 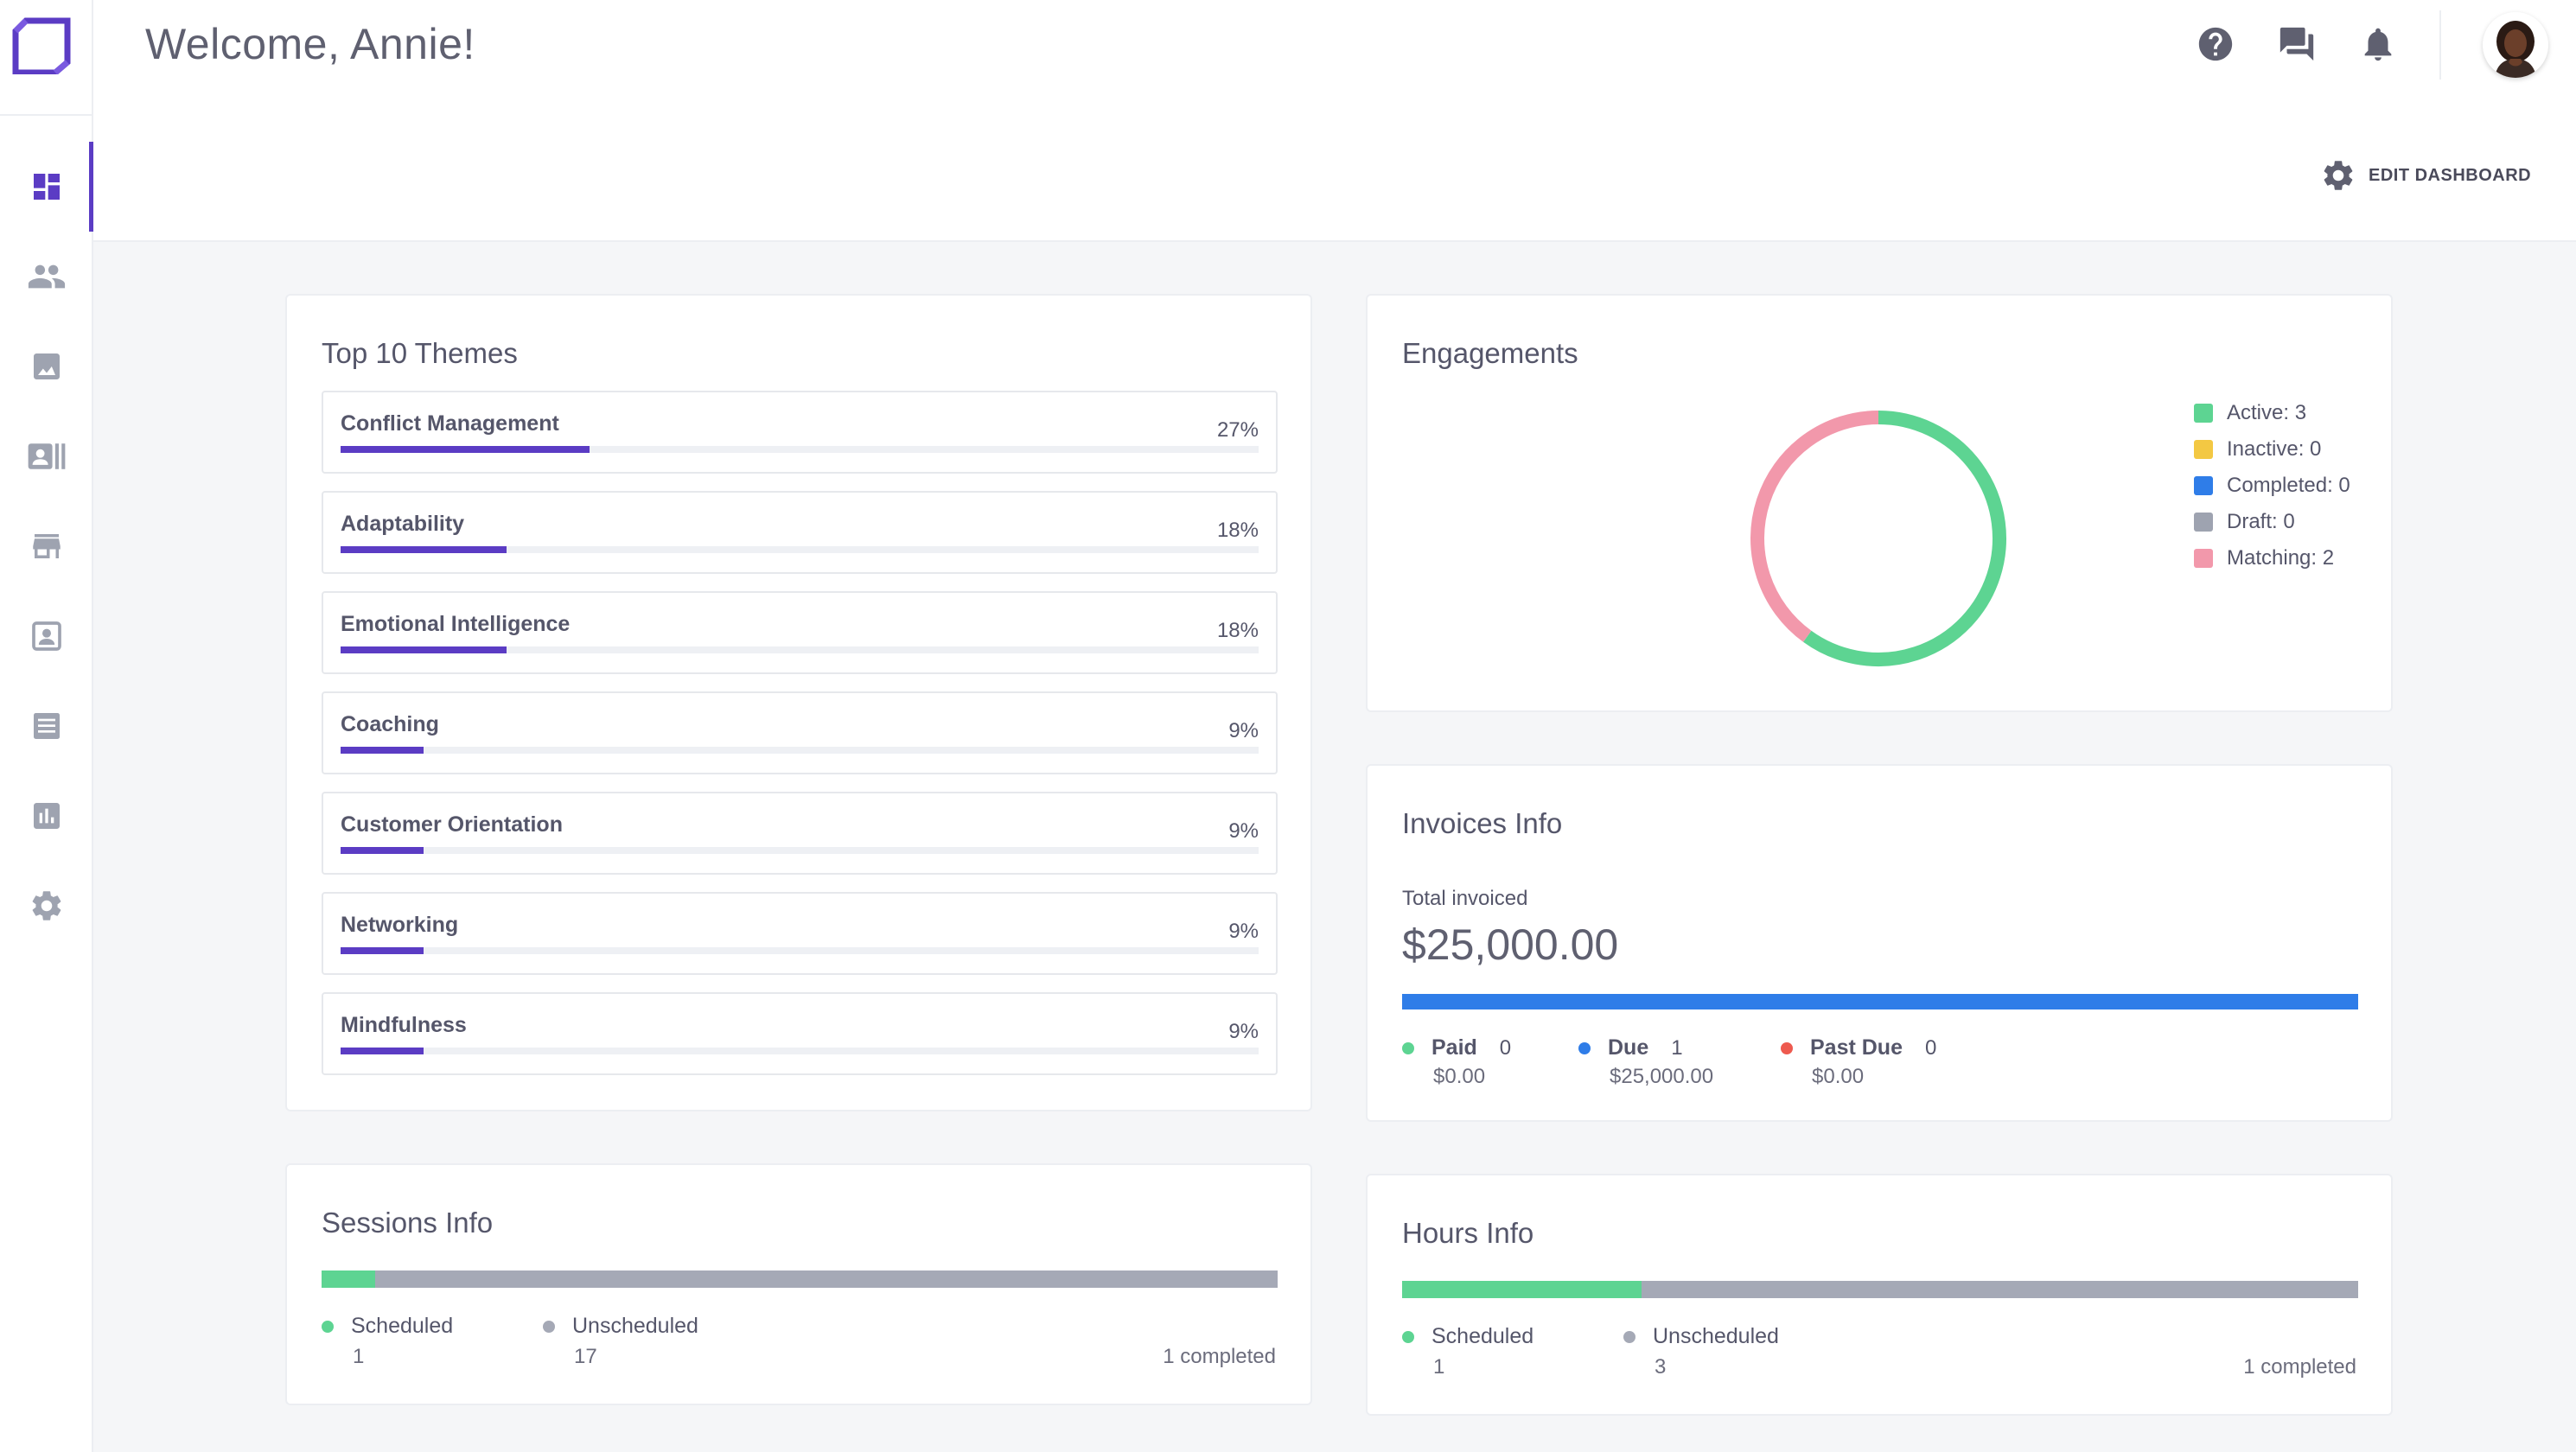 I want to click on engagements-title: Engagements, so click(x=1490, y=353).